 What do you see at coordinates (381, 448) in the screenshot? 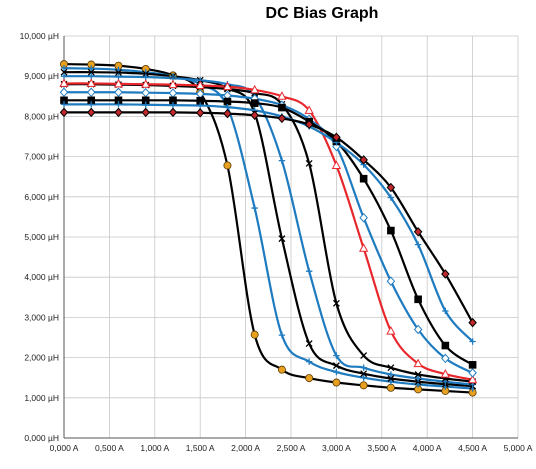
I see `x-tick-label: 3,500 A` at bounding box center [381, 448].